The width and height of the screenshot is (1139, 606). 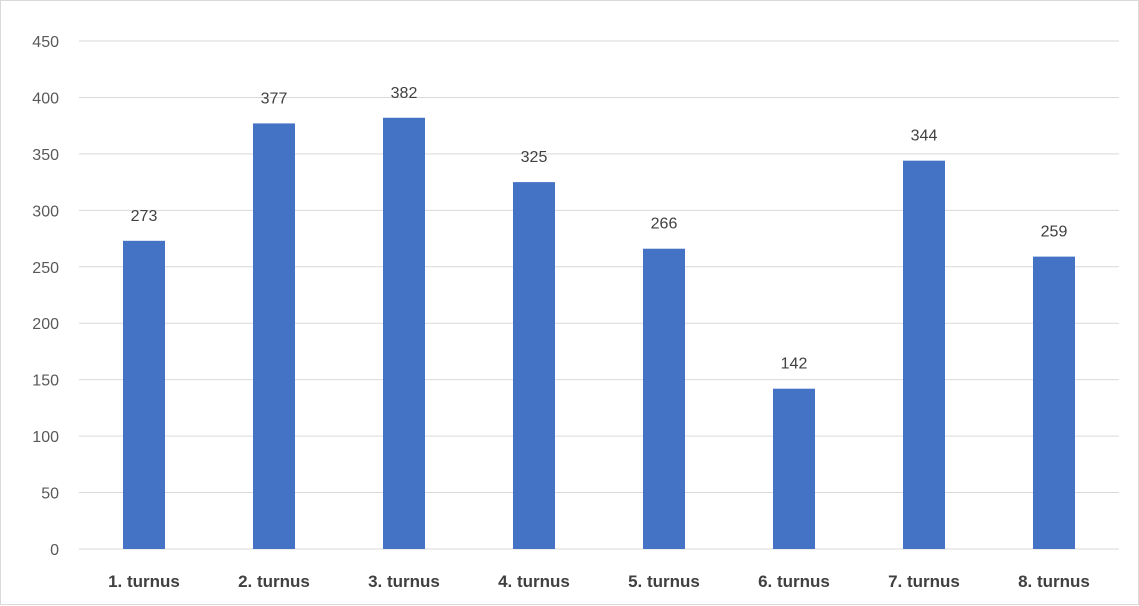 I want to click on x-category-label: 5. turnus, so click(x=664, y=581).